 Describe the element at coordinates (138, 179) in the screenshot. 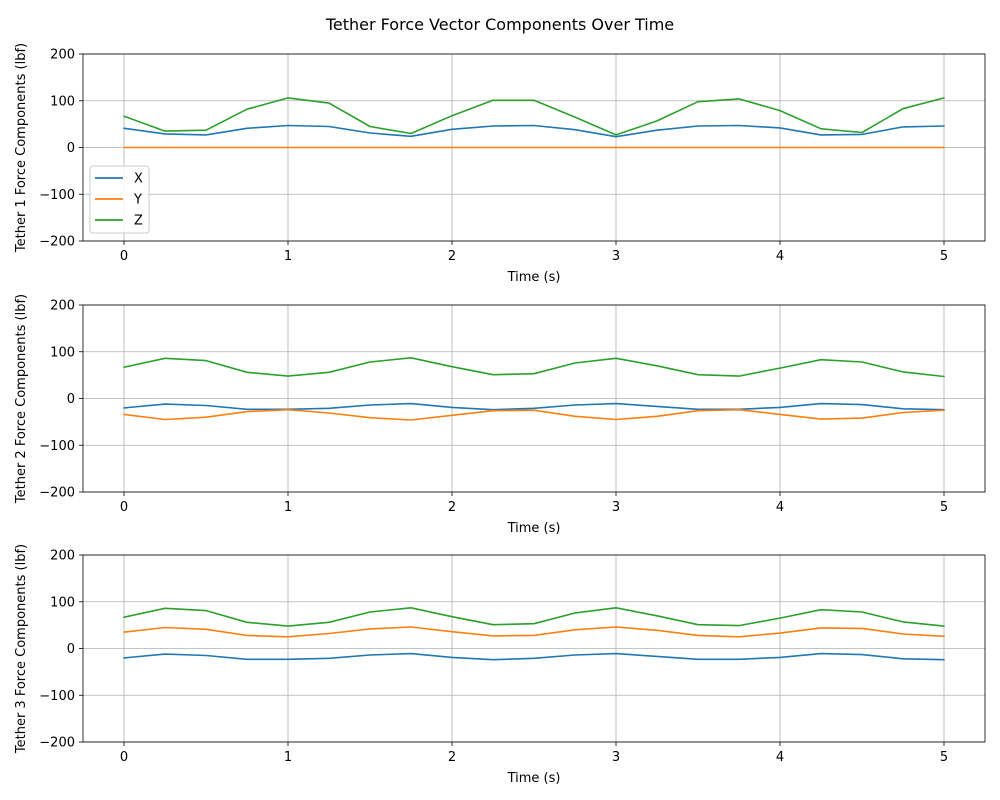

I see `legend-label-x: X` at that location.